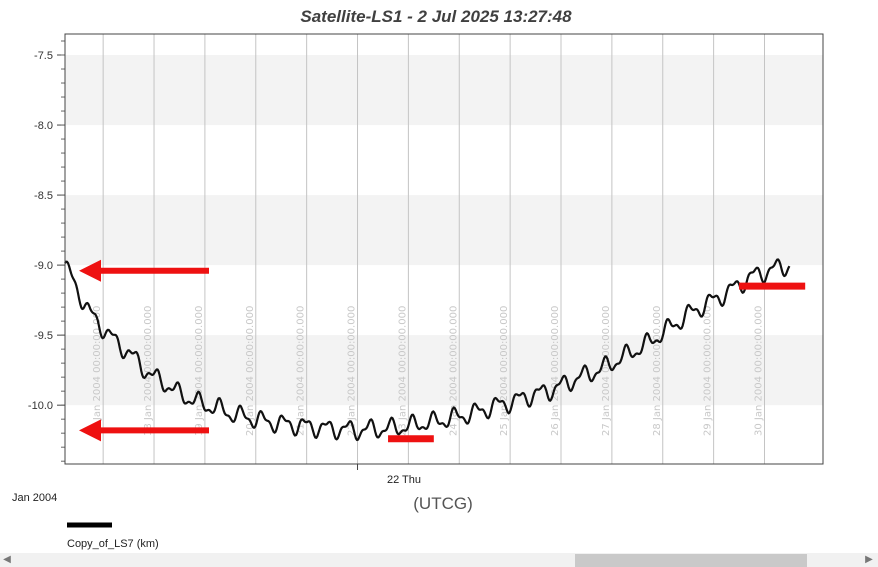 This screenshot has height=567, width=878. I want to click on gridline-date-label: 27 Jan 2004 00:00:00.000, so click(606, 371).